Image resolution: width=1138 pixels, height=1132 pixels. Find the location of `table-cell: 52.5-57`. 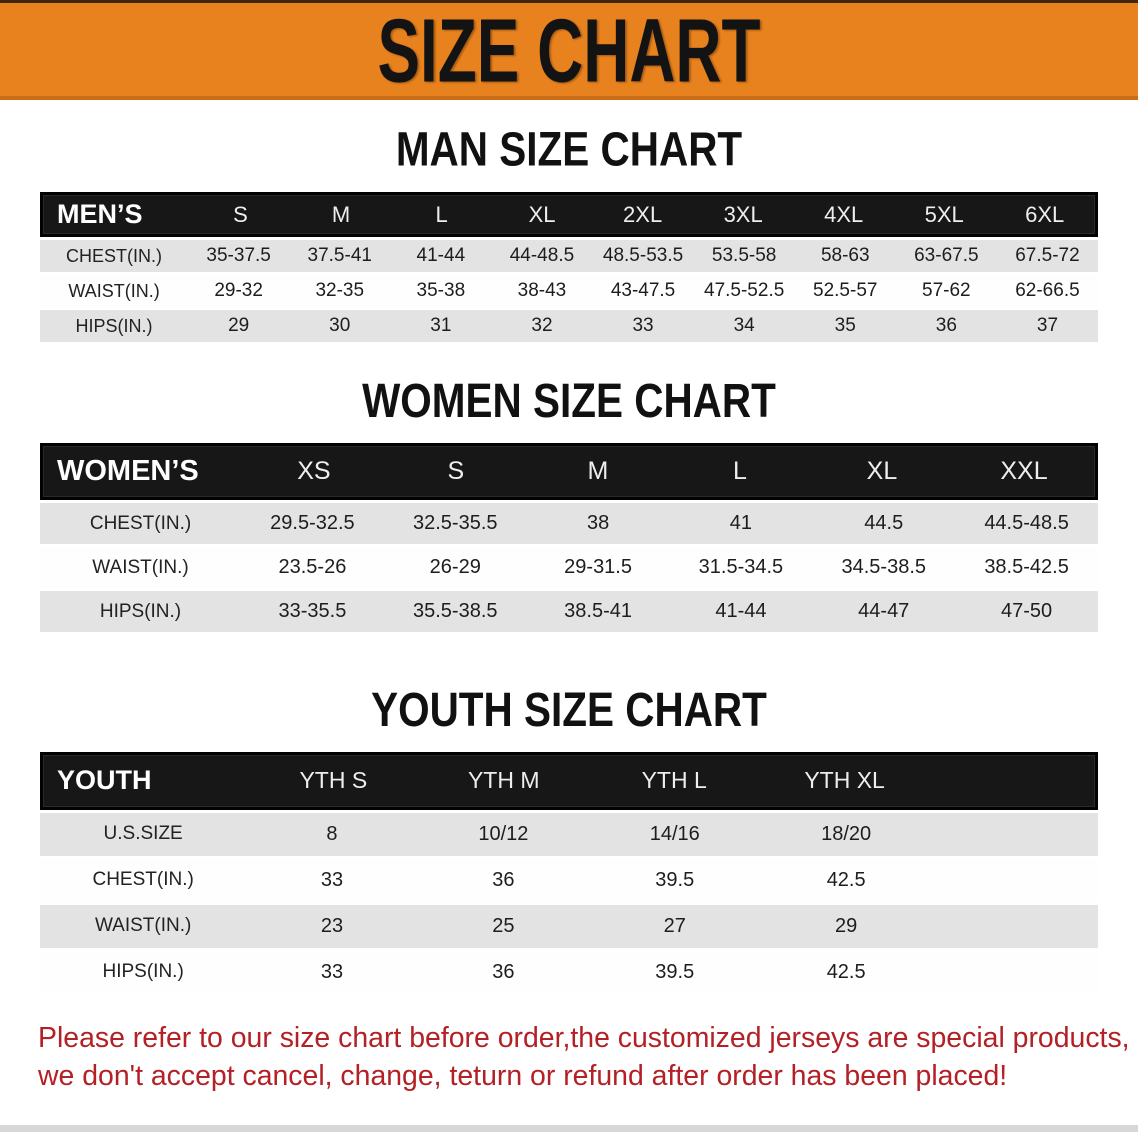

table-cell: 52.5-57 is located at coordinates (845, 291).